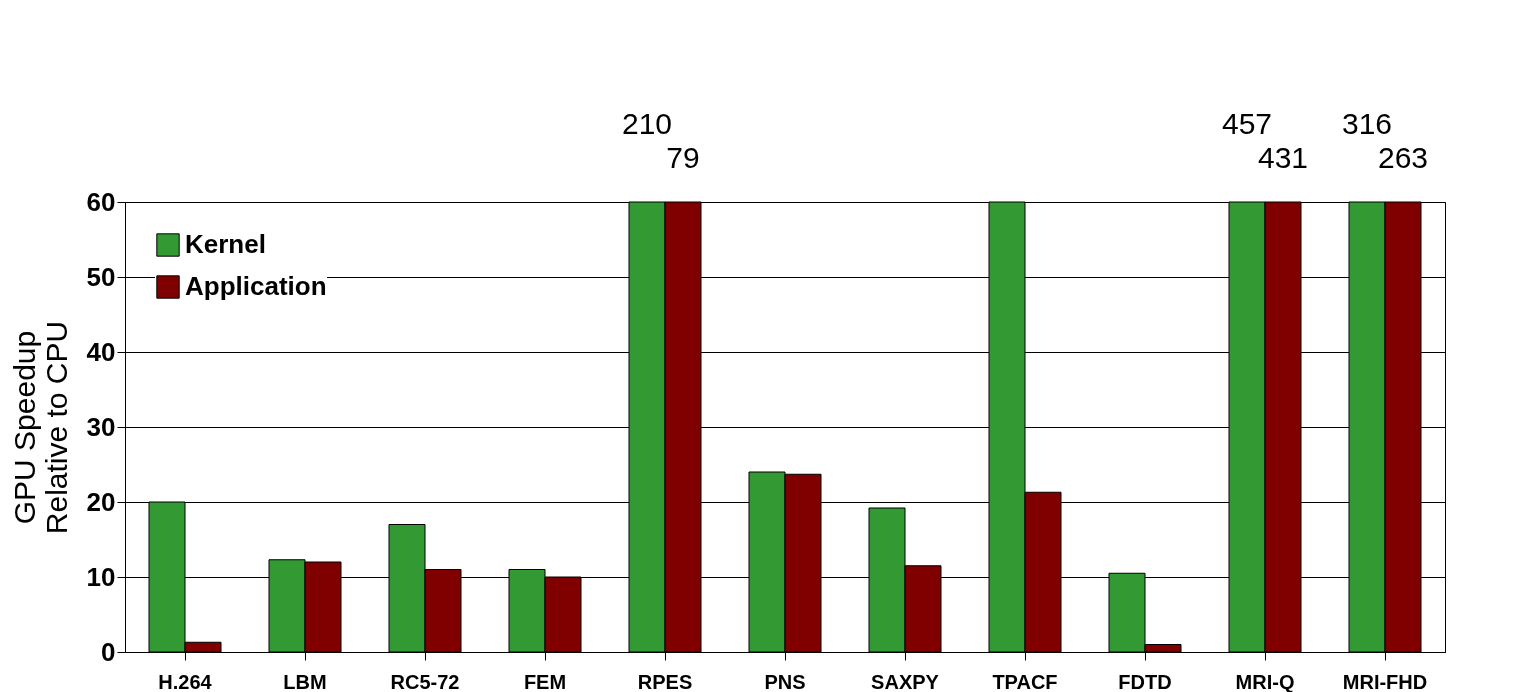 Image resolution: width=1514 pixels, height=692 pixels. What do you see at coordinates (1283, 157) in the screenshot?
I see `annotation: 431` at bounding box center [1283, 157].